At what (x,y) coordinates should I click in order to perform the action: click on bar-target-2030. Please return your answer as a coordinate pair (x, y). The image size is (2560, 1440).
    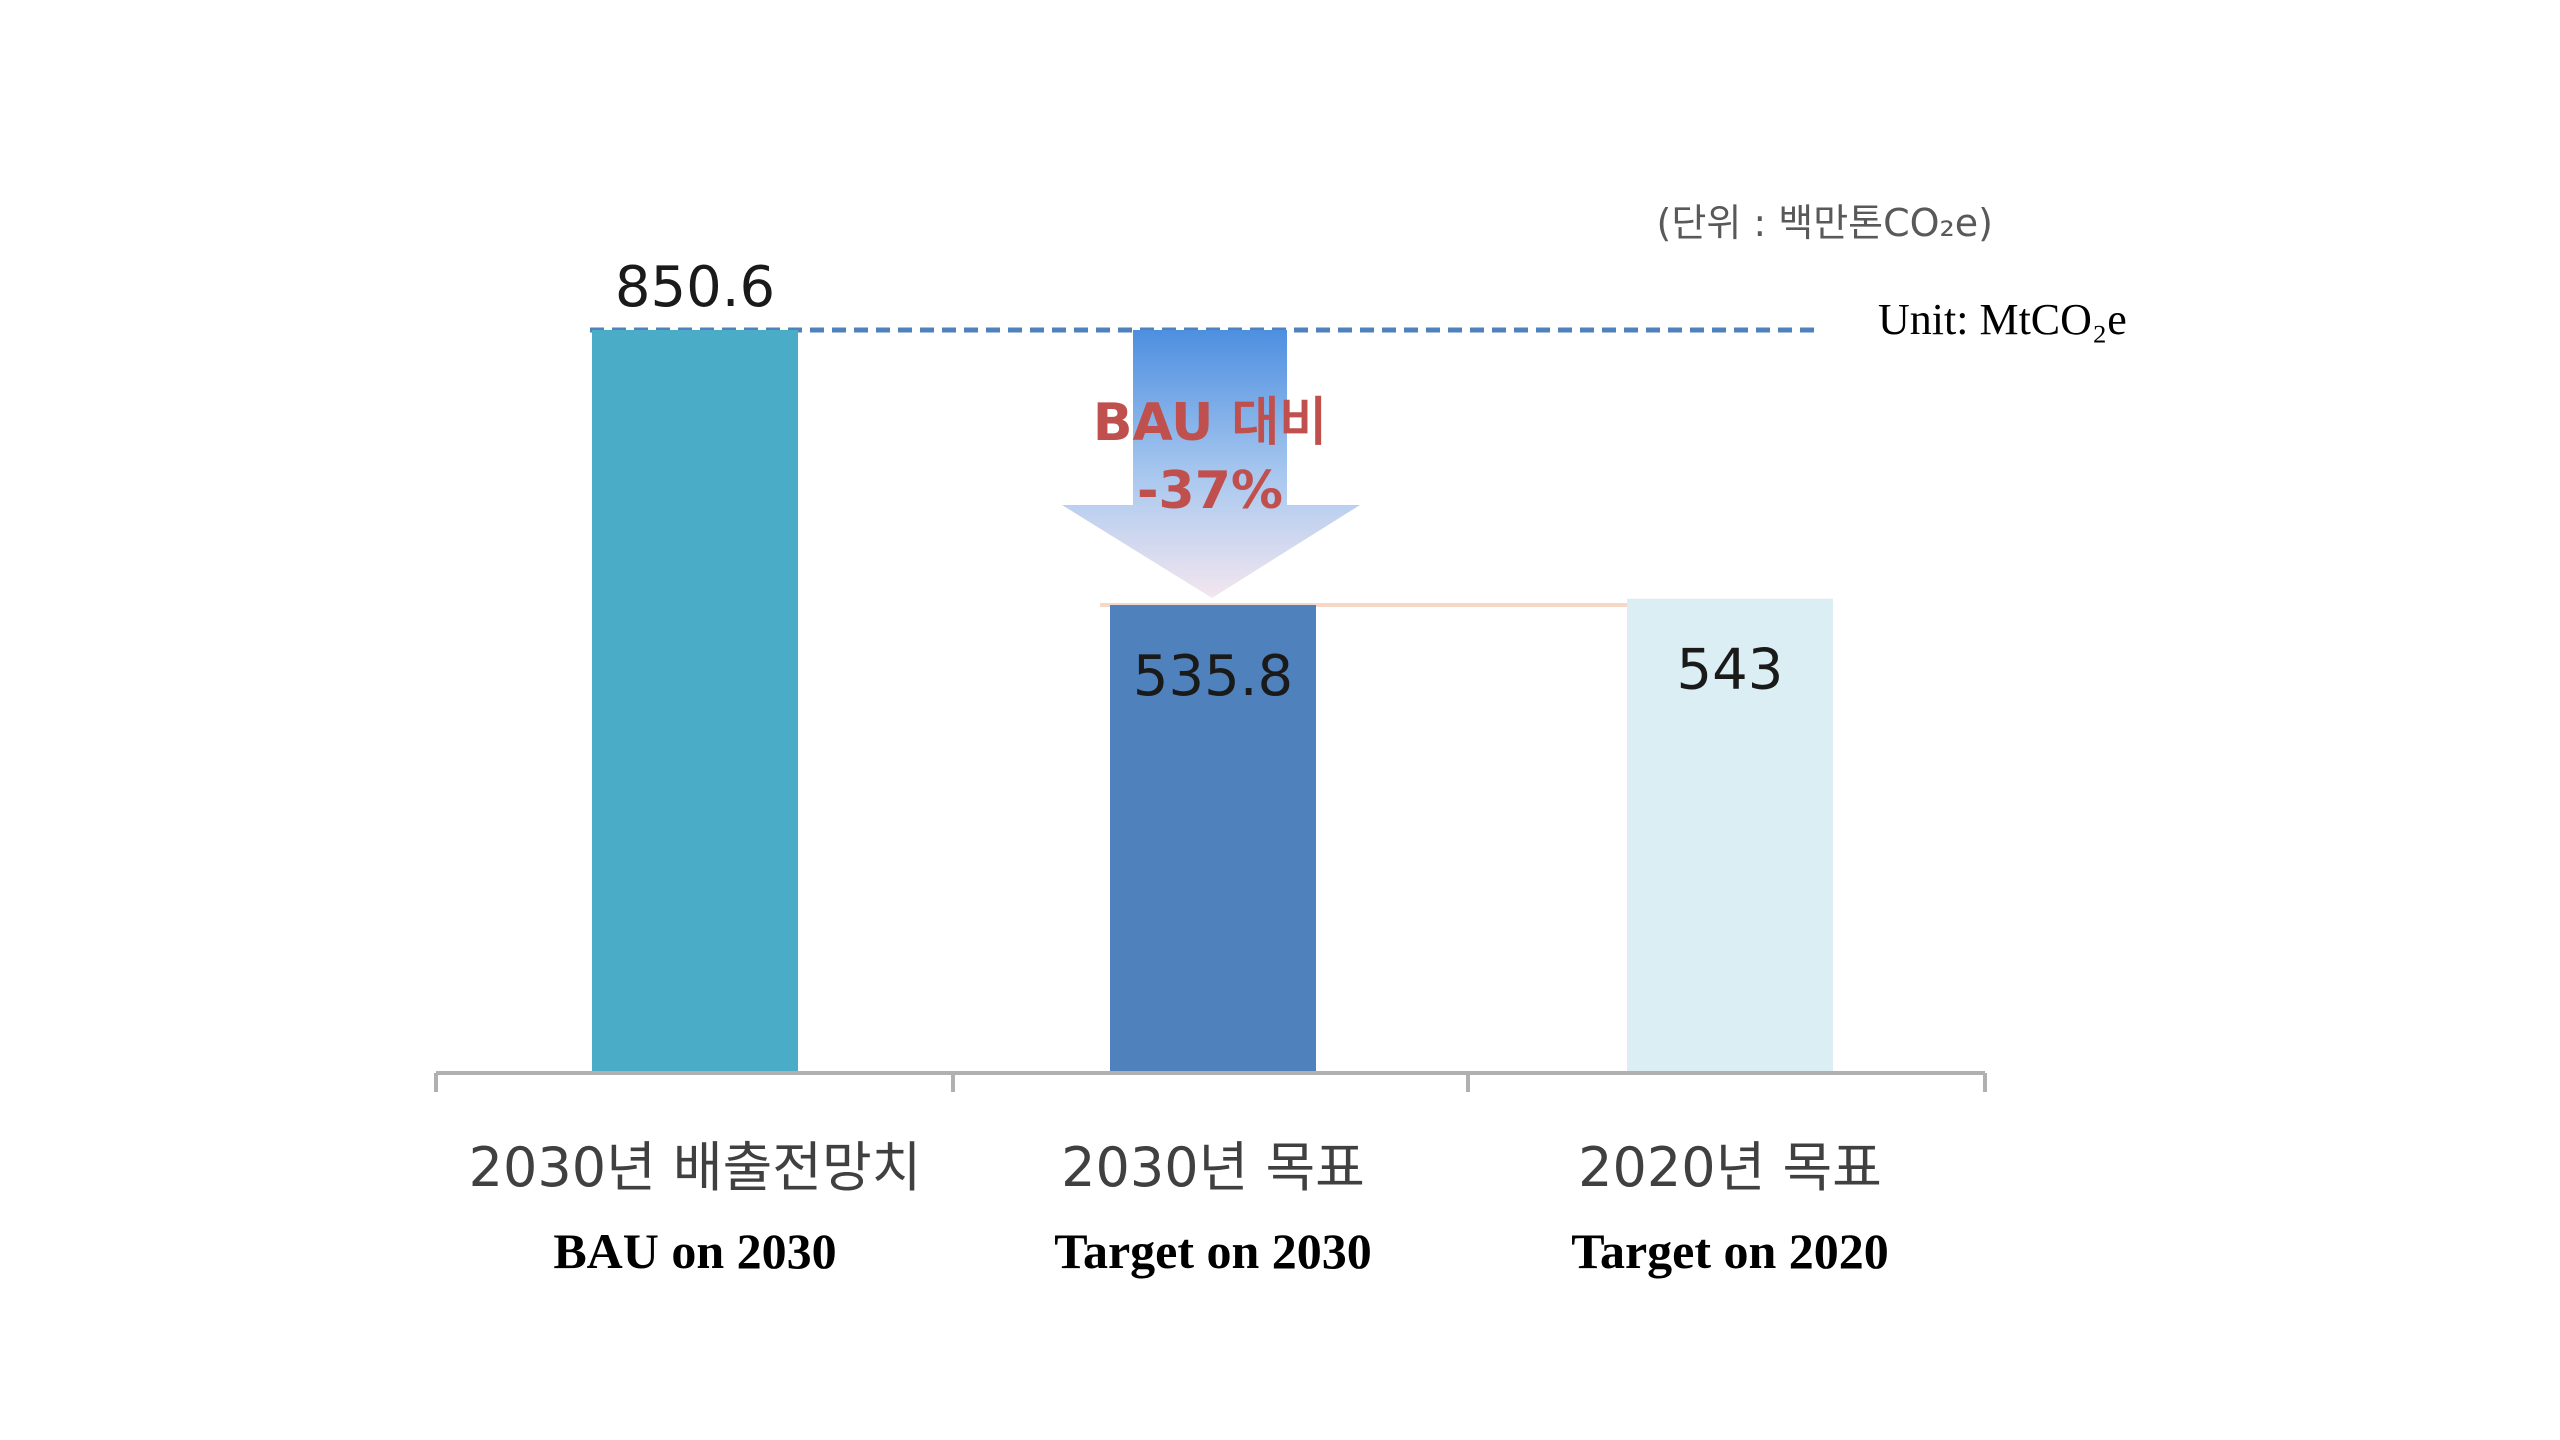
    Looking at the image, I should click on (1213, 838).